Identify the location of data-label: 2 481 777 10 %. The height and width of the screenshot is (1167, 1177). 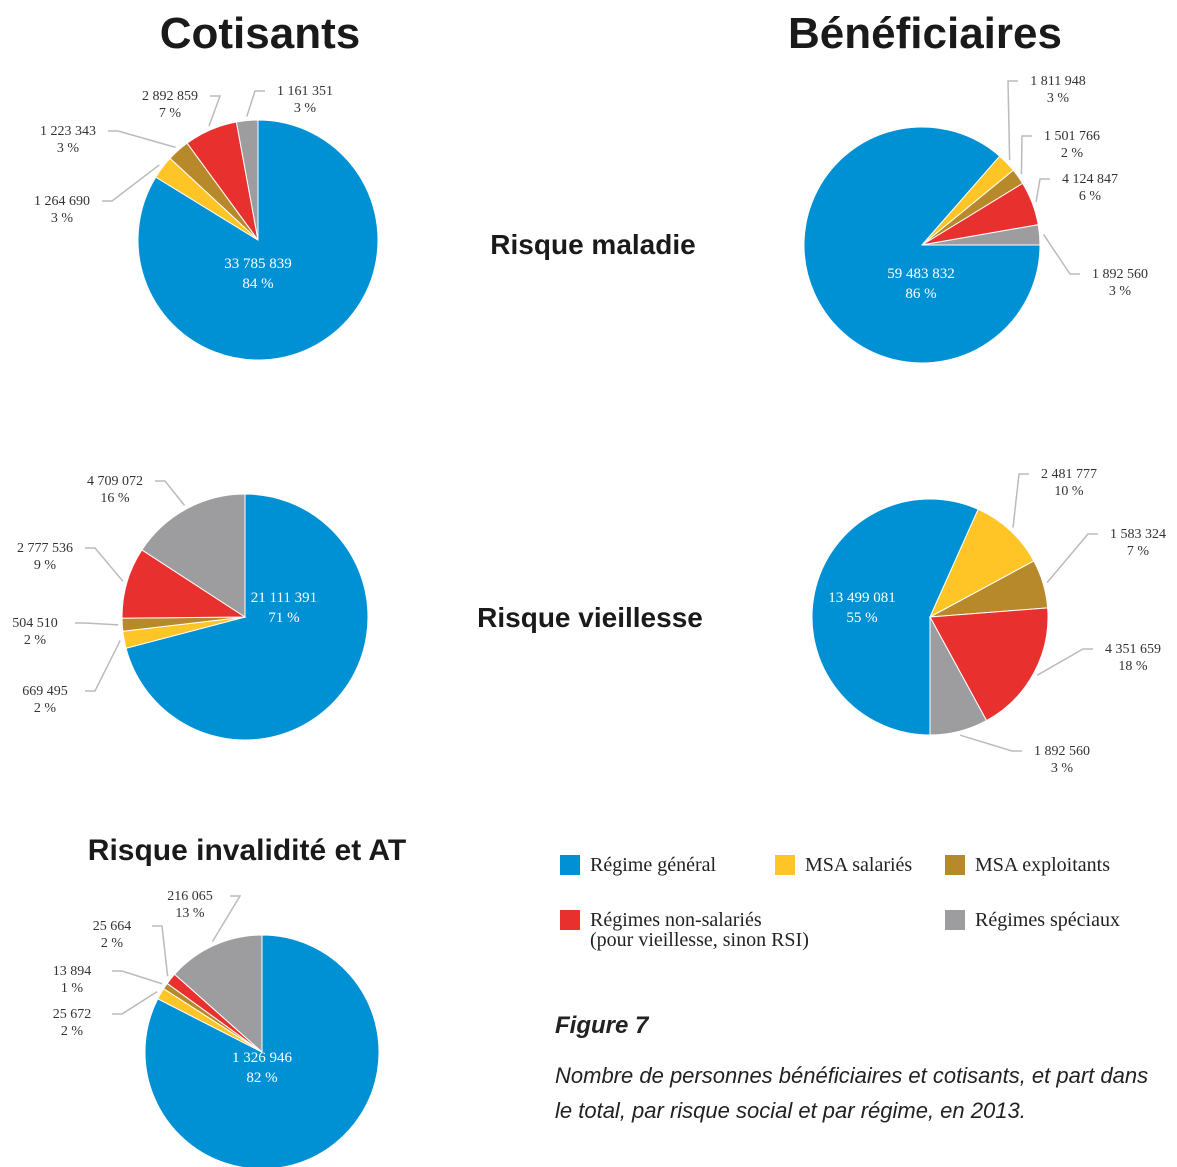
(1069, 483).